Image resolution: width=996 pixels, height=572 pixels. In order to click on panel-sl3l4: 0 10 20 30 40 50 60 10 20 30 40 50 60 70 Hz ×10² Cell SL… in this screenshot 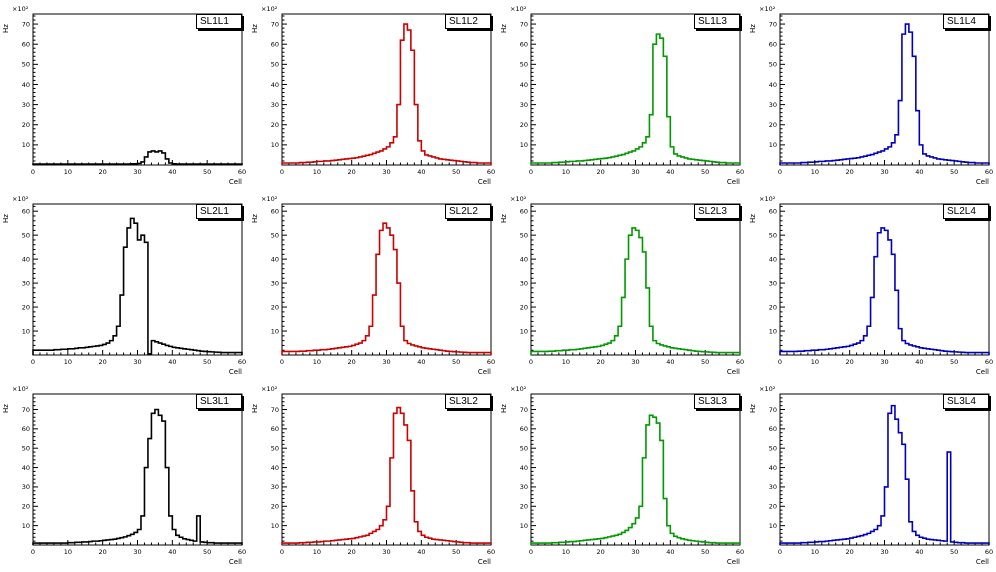, I will do `click(871, 476)`.